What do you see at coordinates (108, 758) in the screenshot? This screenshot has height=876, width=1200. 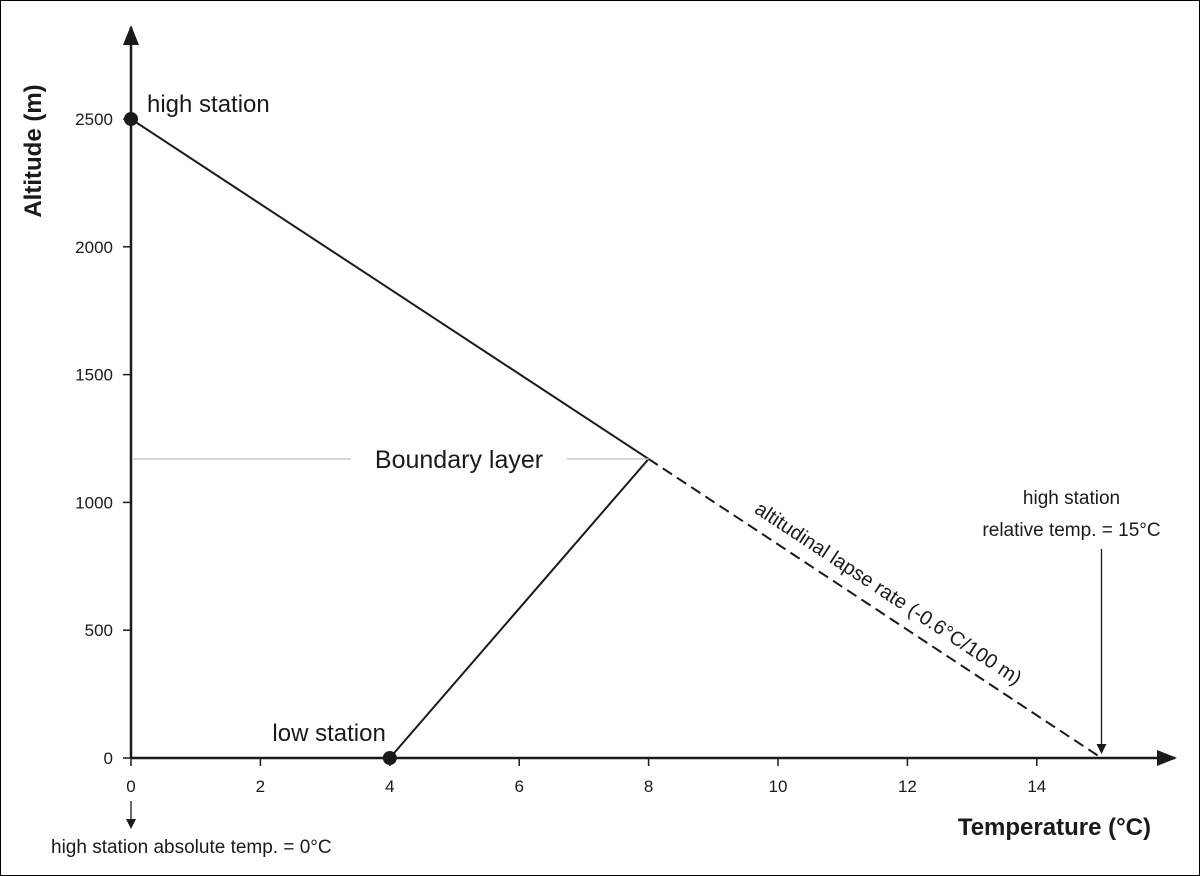 I see `y-tick-label: 0` at bounding box center [108, 758].